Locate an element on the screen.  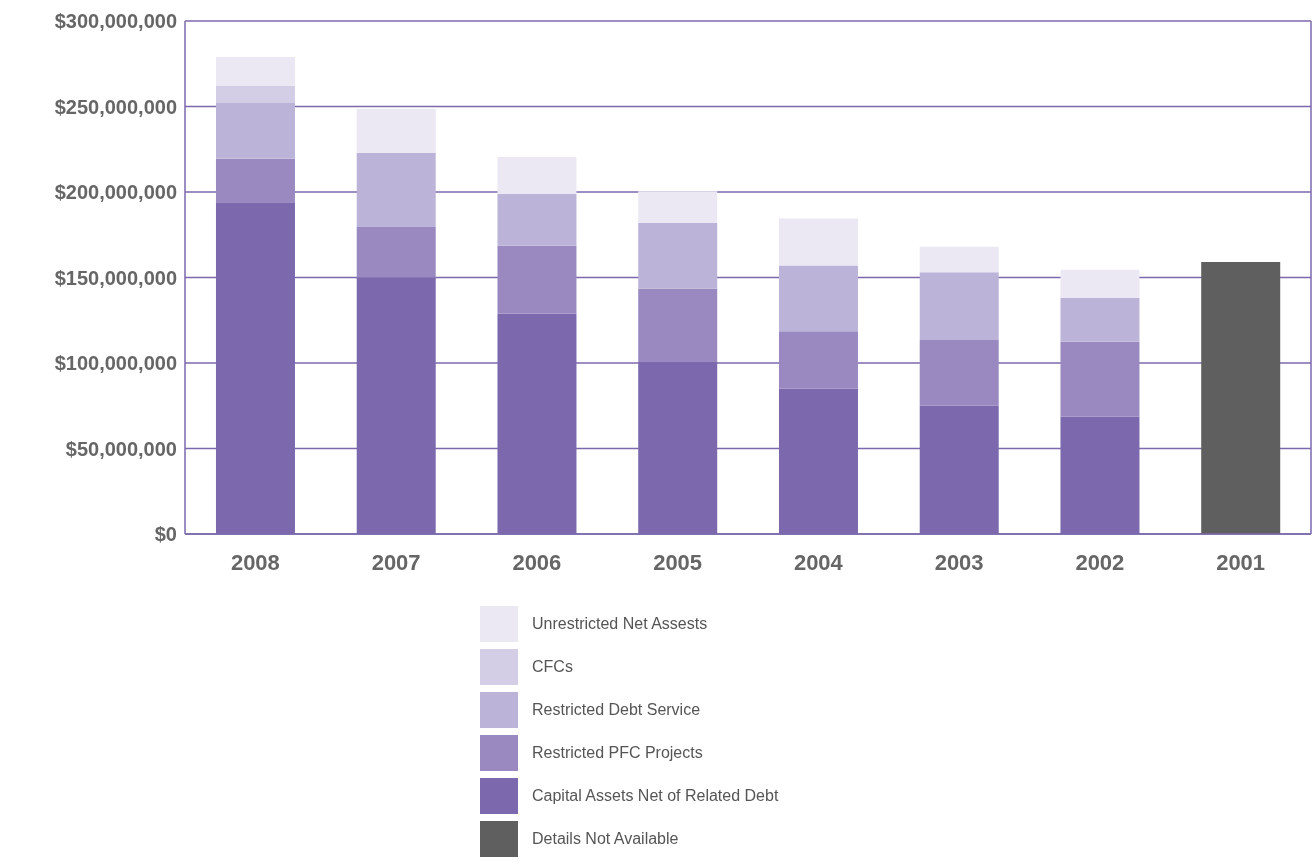
y-tick-label: $50,000,000 is located at coordinates (121, 448).